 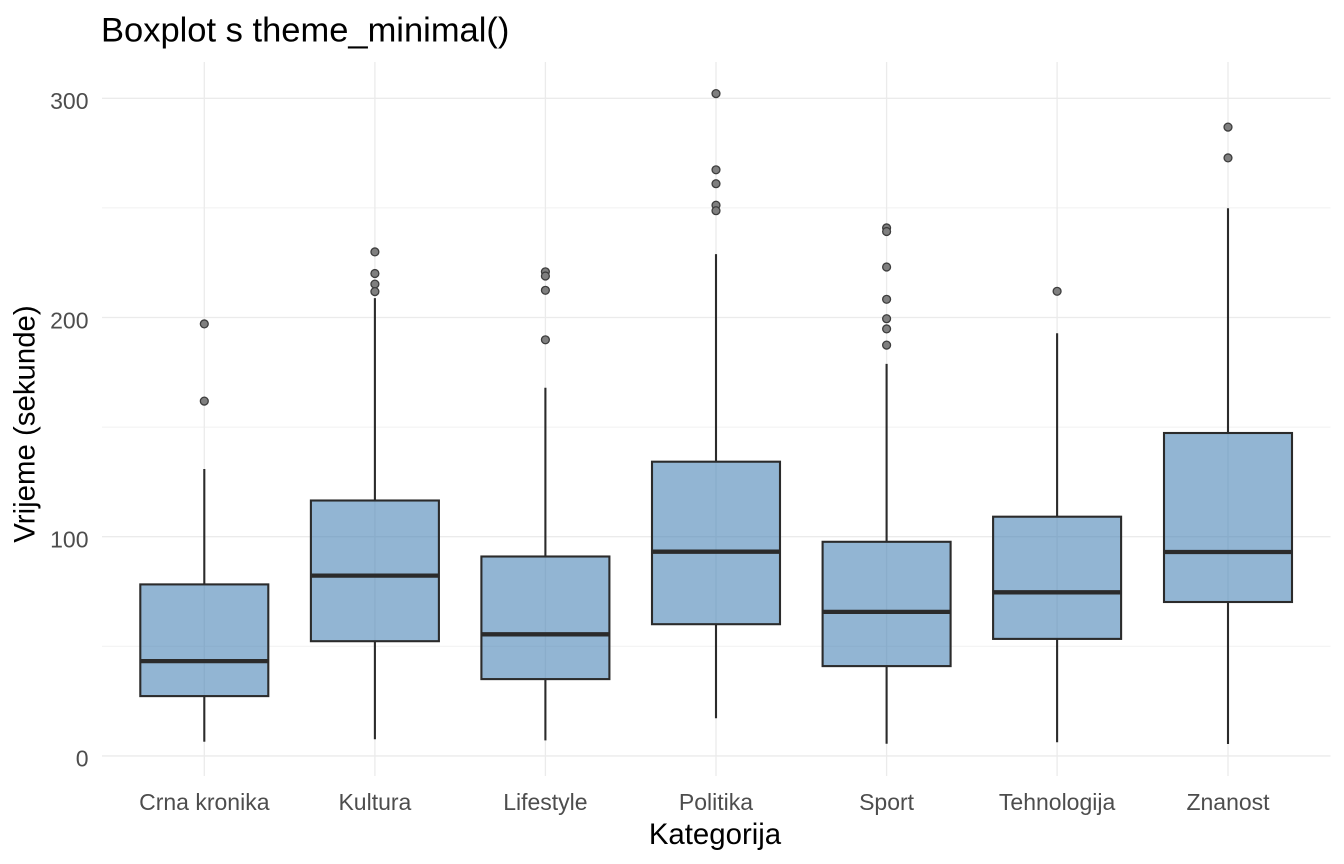 What do you see at coordinates (1228, 802) in the screenshot?
I see `svg-text: Znanost` at bounding box center [1228, 802].